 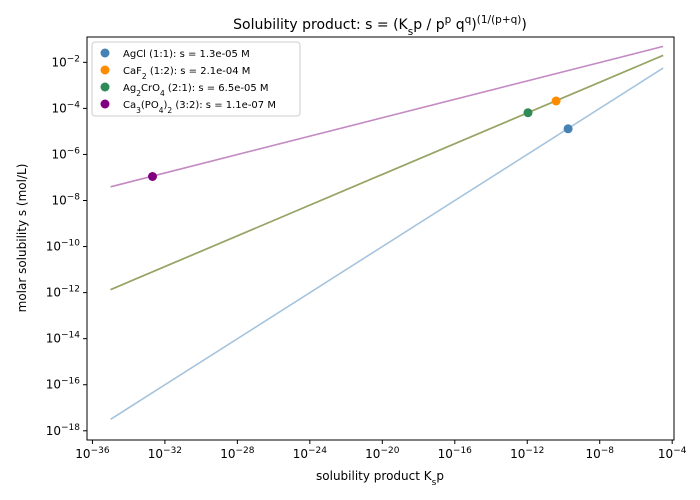 What do you see at coordinates (196, 90) in the screenshot?
I see `legend-label-2: Ag2CrO4 (2:1): s = 6.5e-05 M` at bounding box center [196, 90].